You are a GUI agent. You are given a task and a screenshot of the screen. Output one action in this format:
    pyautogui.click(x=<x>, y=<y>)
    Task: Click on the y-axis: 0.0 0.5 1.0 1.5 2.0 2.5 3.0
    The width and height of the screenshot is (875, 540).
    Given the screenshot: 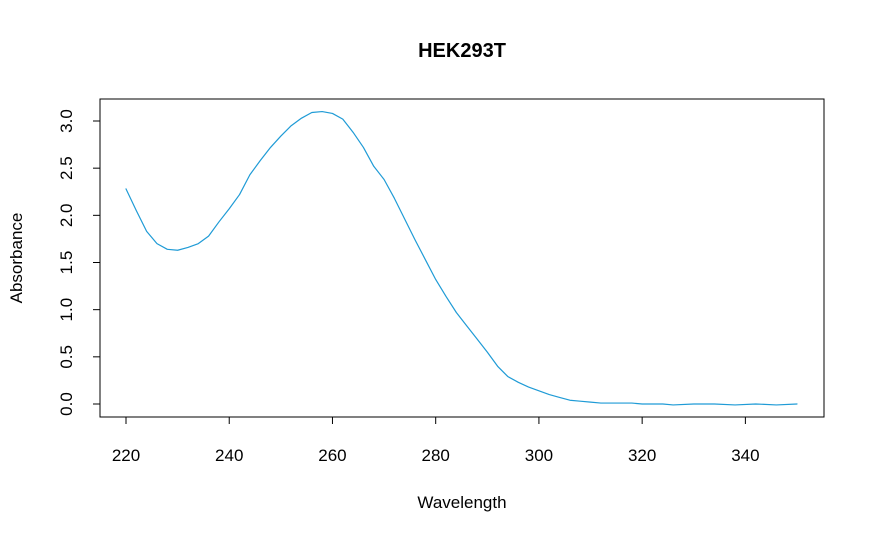 What is the action you would take?
    pyautogui.click(x=79, y=262)
    